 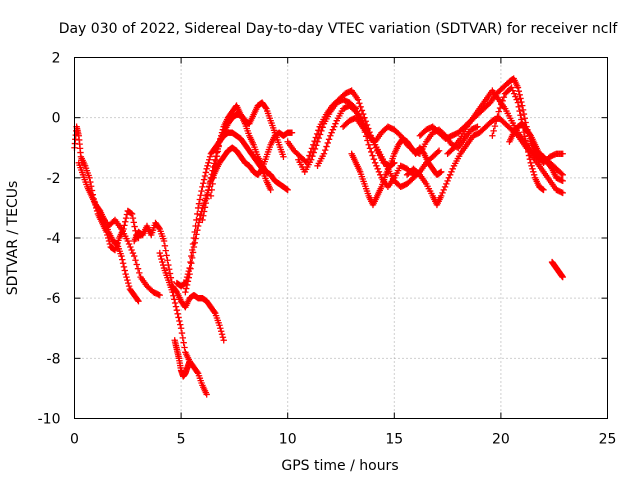 I want to click on x-tick-label: 5, so click(x=181, y=440).